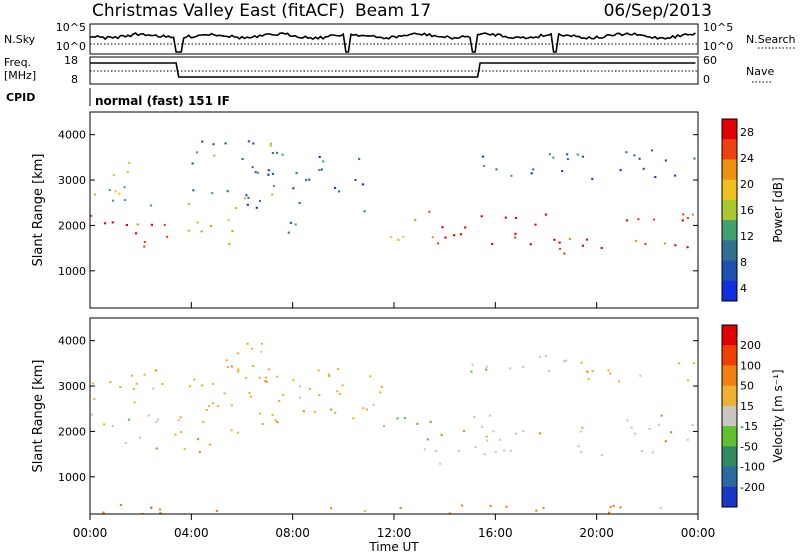 The height and width of the screenshot is (554, 800). I want to click on velocity-colorbar: 200 100 50 15 -15 -50 -100 -200, so click(743, 416).